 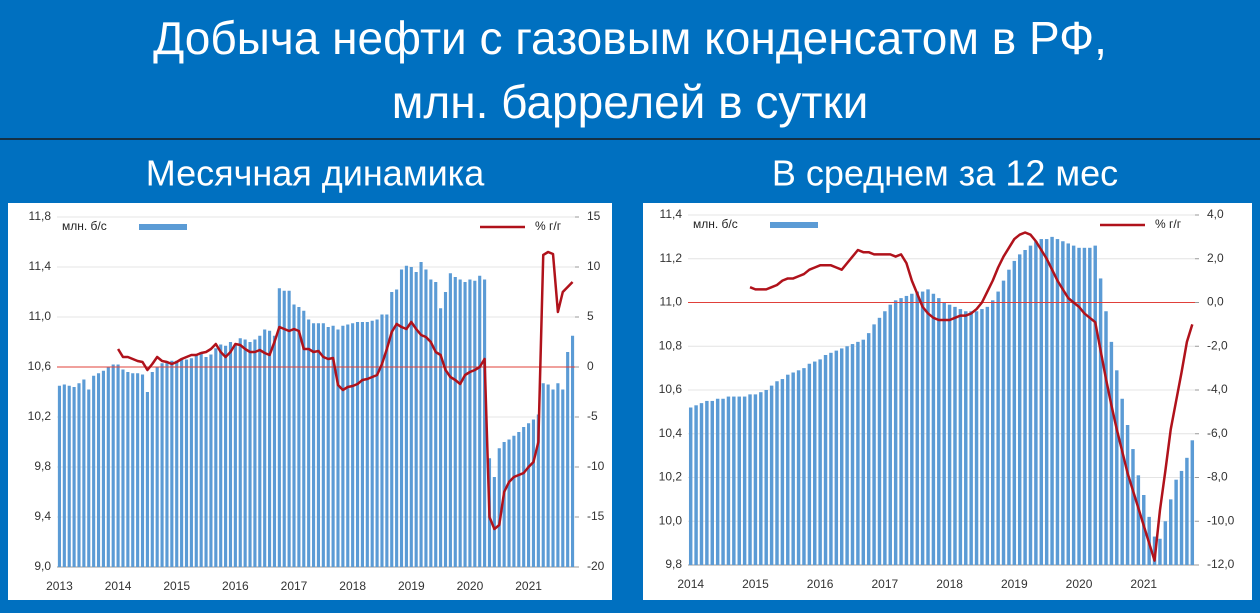 What do you see at coordinates (1143, 584) in the screenshot?
I see `x-tick-label: 2021` at bounding box center [1143, 584].